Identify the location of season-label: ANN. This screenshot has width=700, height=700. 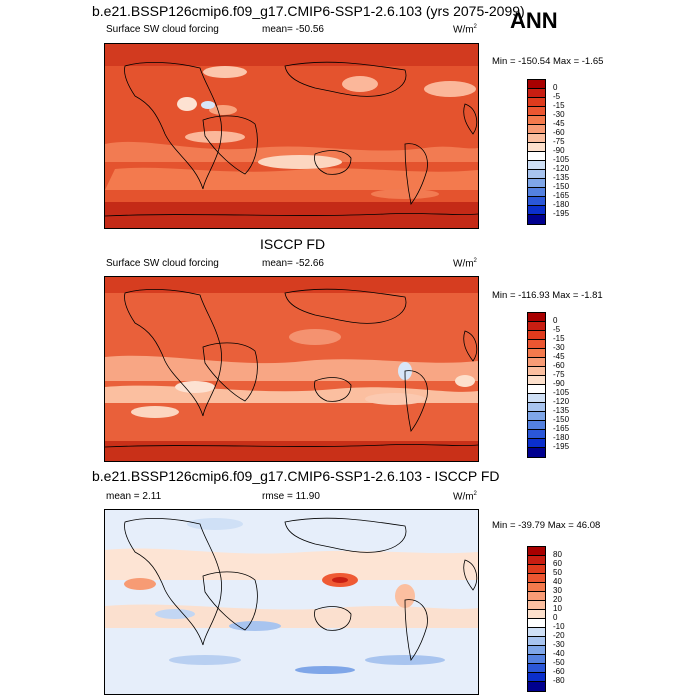
(534, 20).